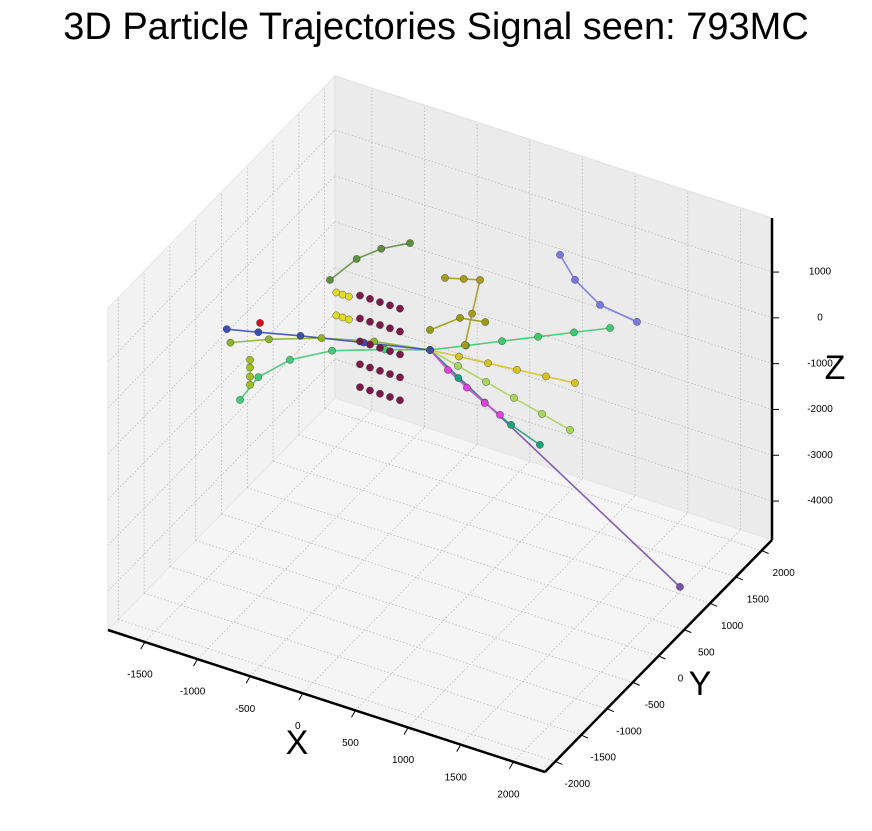  I want to click on z-tick-label: -3000, so click(820, 455).